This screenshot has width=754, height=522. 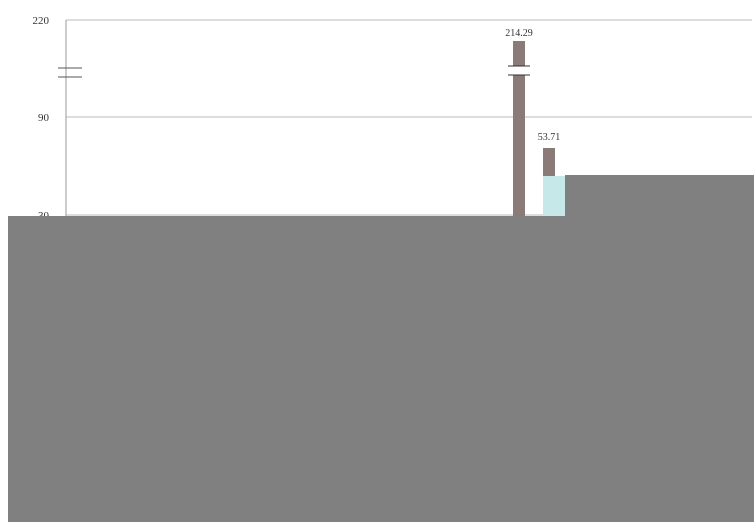 I want to click on bar-214-29-break-gap, so click(x=519, y=70).